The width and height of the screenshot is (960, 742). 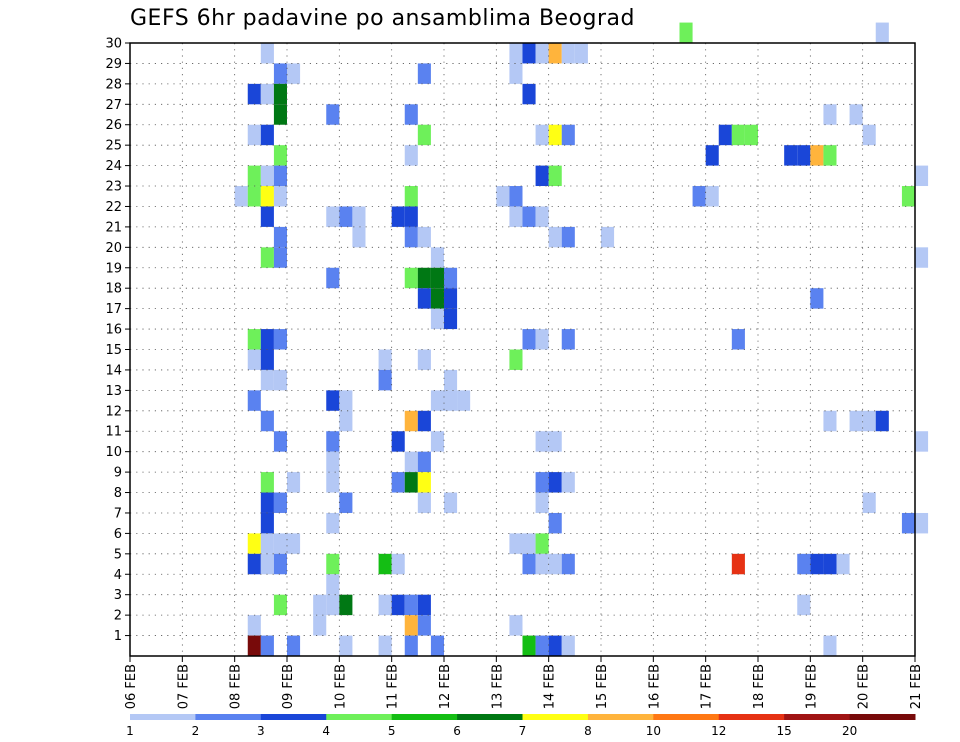 What do you see at coordinates (118, 636) in the screenshot?
I see `y-tick-label: 1` at bounding box center [118, 636].